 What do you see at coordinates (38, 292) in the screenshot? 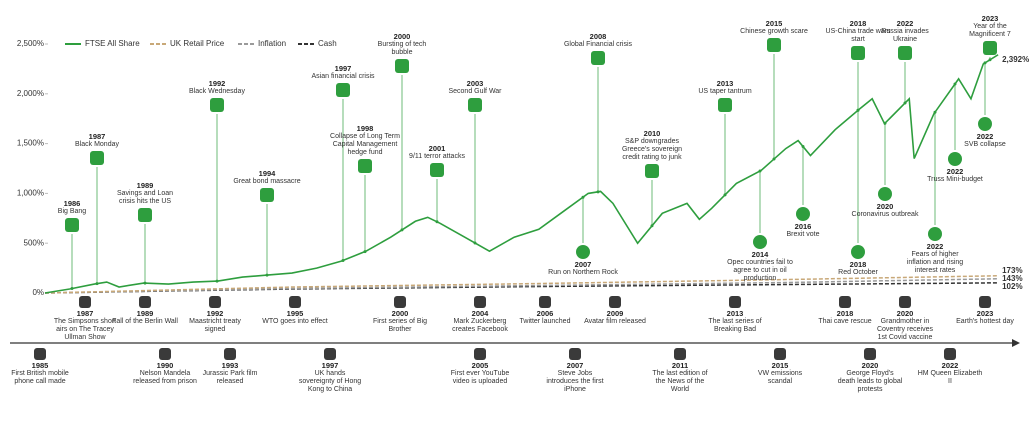
I see `y-tick-label: 0%` at bounding box center [38, 292].